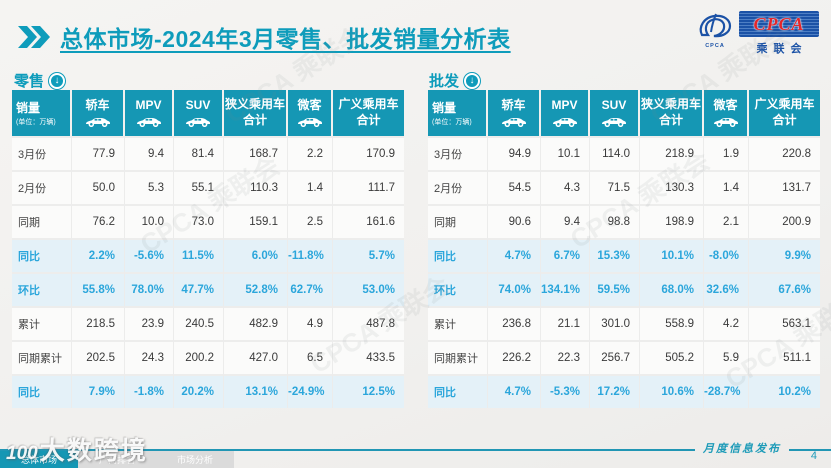  Describe the element at coordinates (458, 289) in the screenshot. I see `row-label: 环比` at that location.